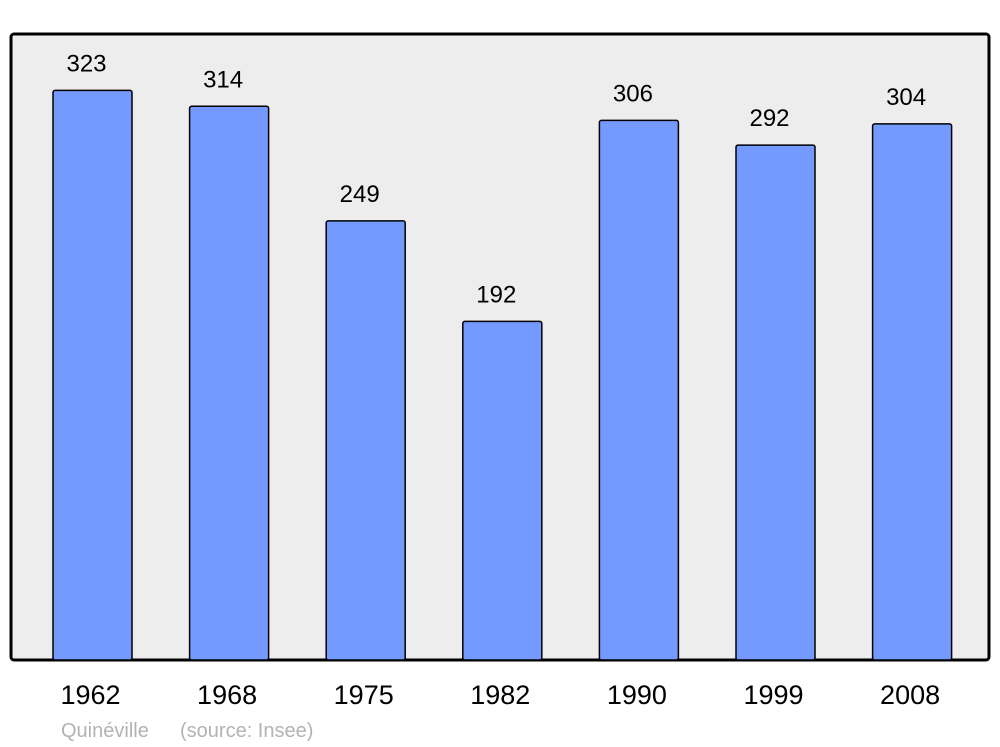 This screenshot has width=1000, height=747. What do you see at coordinates (639, 390) in the screenshot?
I see `bar-1990` at bounding box center [639, 390].